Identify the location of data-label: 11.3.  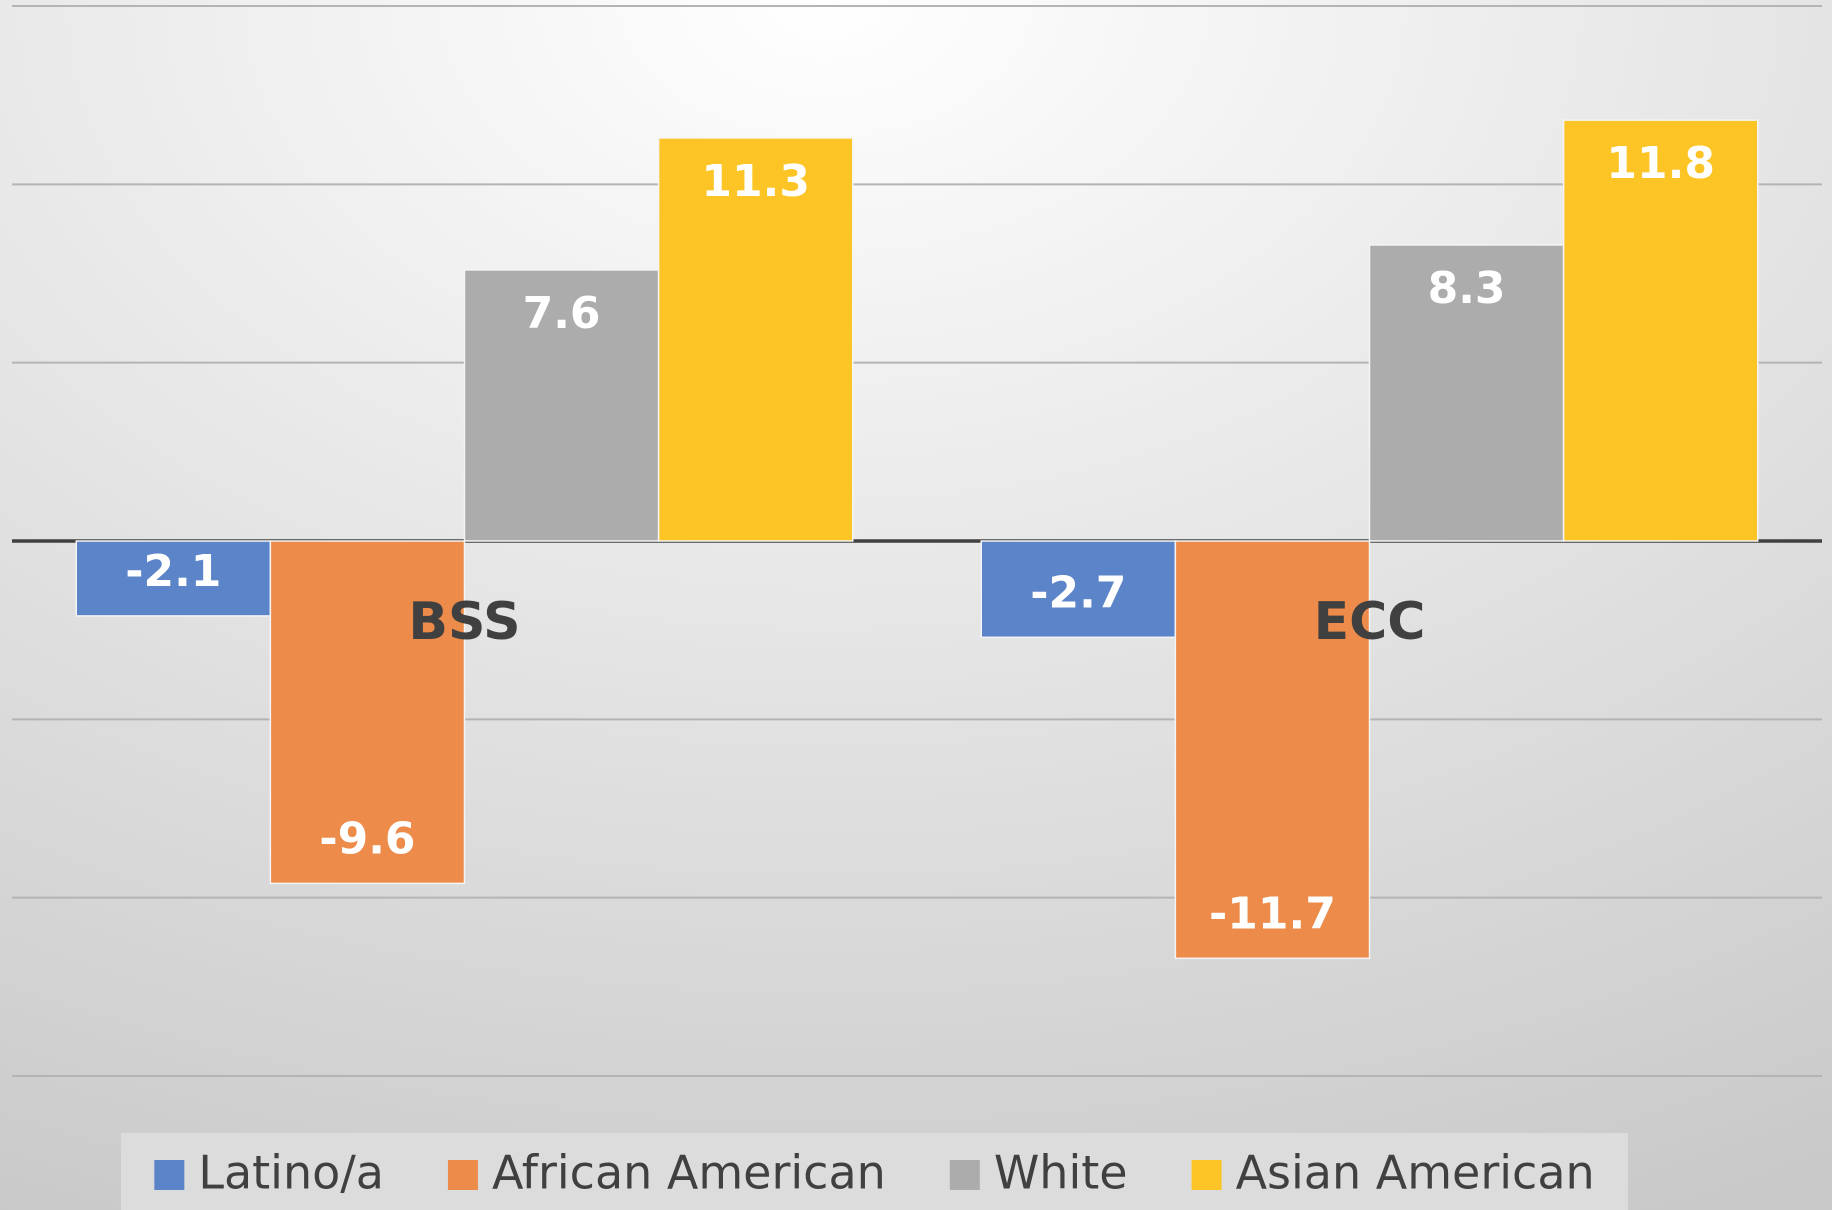
(755, 181).